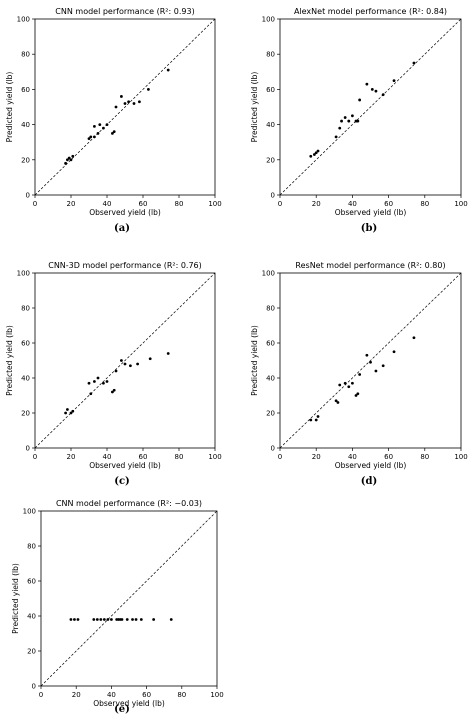  What do you see at coordinates (125, 265) in the screenshot?
I see `chart-title: CNN-3D model performance (R²: 0.76)` at bounding box center [125, 265].